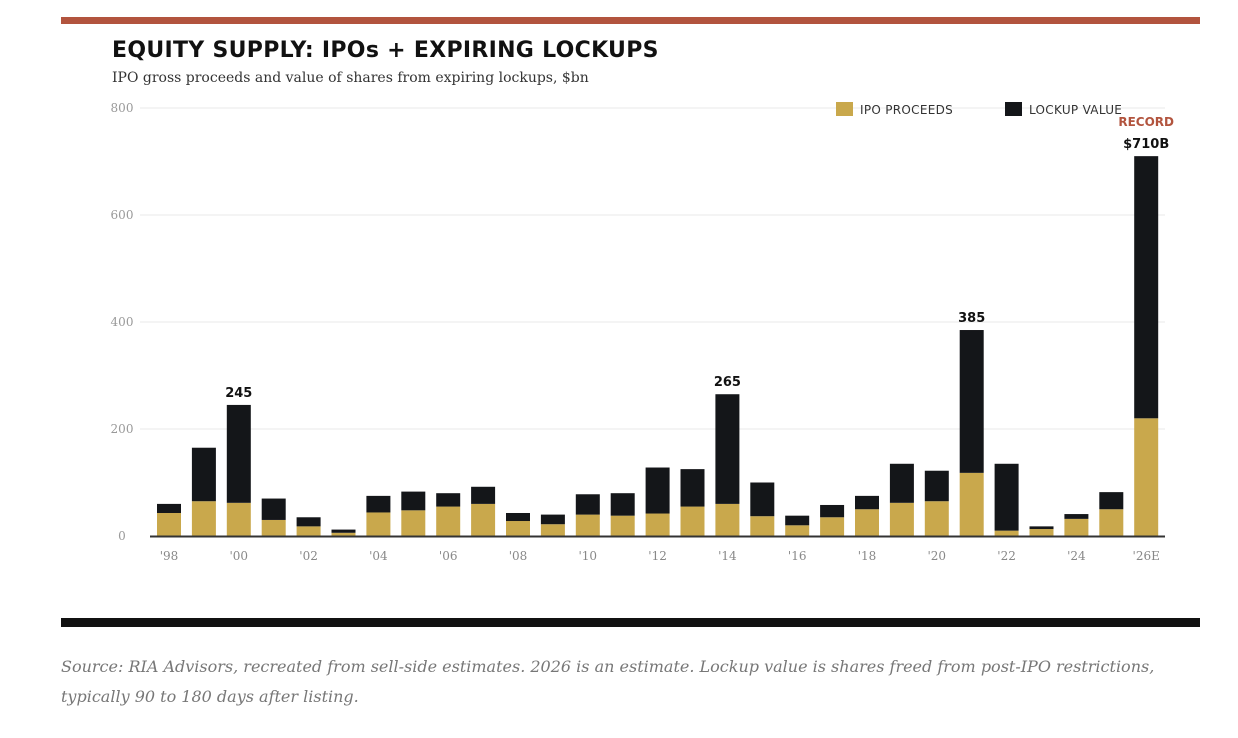 Image resolution: width=1238 pixels, height=738 pixels. Describe the element at coordinates (1076, 556) in the screenshot. I see `x-tick-label: '24` at that location.